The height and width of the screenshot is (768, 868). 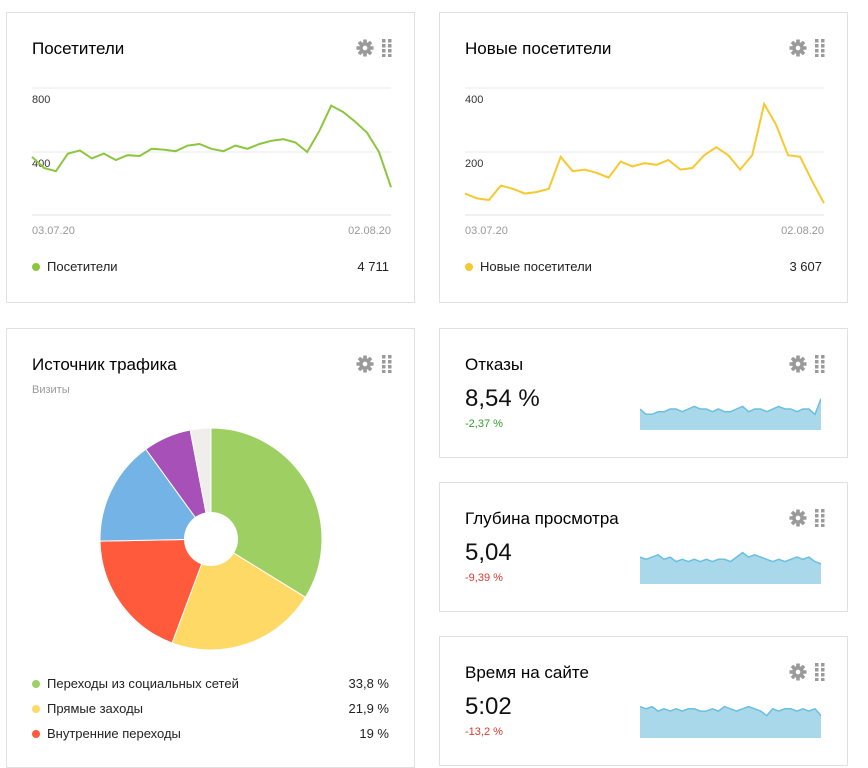 I want to click on legend-value: 19 %, so click(x=374, y=733).